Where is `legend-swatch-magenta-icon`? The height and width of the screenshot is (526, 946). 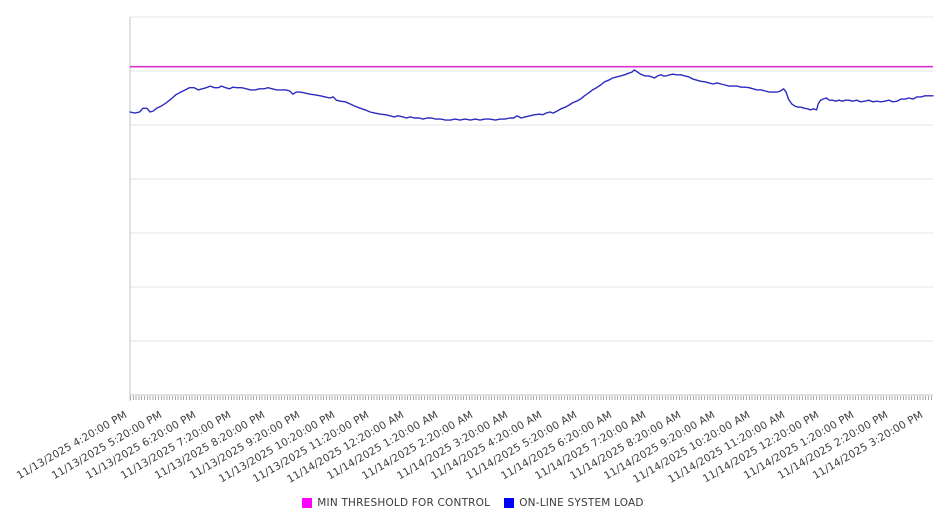
legend-swatch-magenta-icon is located at coordinates (307, 503).